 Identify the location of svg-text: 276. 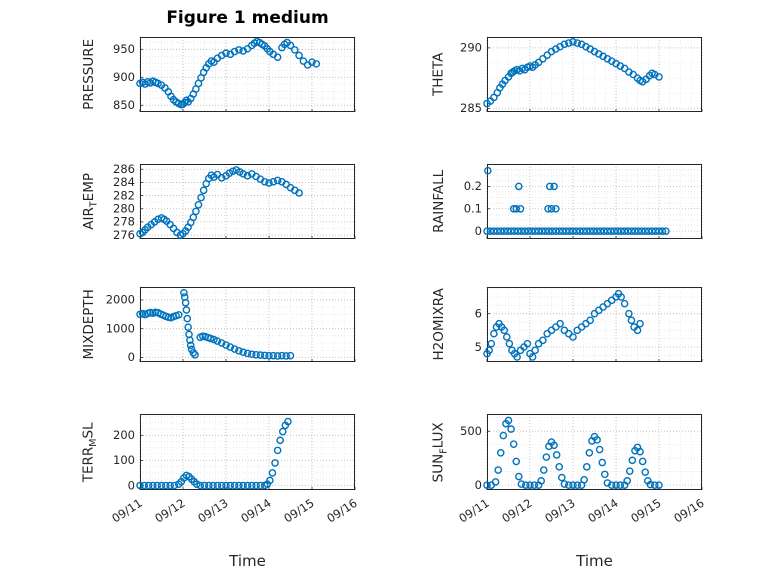
(124, 235).